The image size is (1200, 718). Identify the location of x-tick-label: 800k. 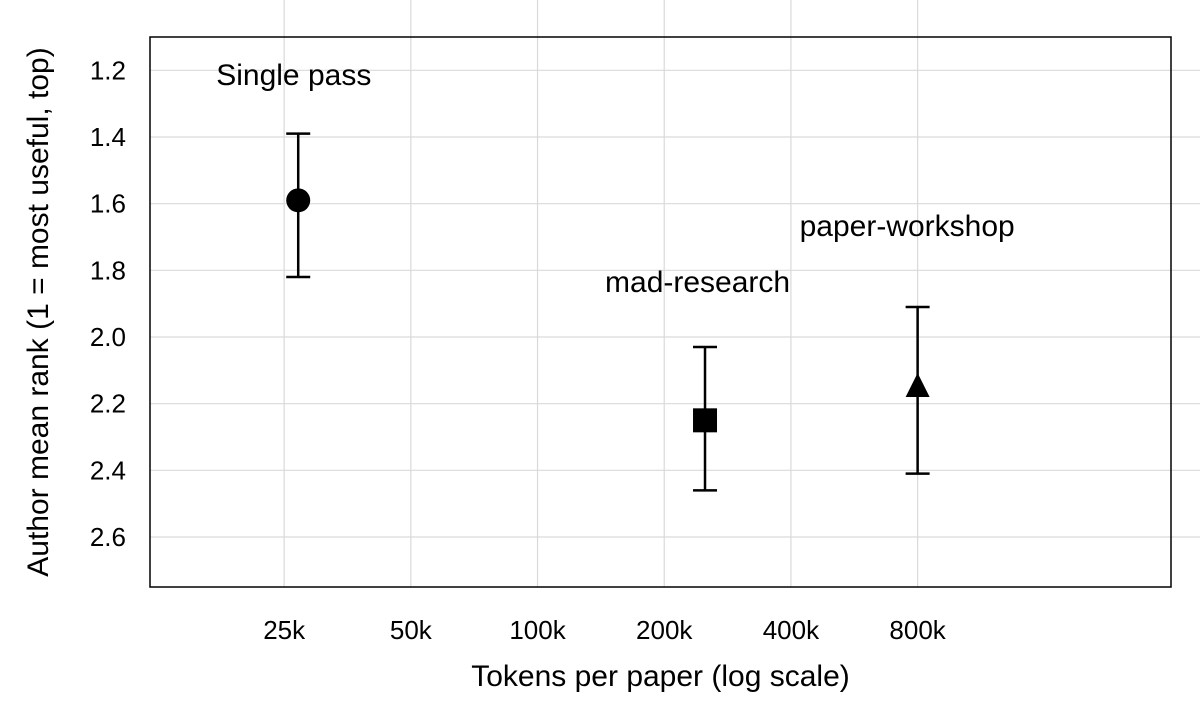
(917, 630).